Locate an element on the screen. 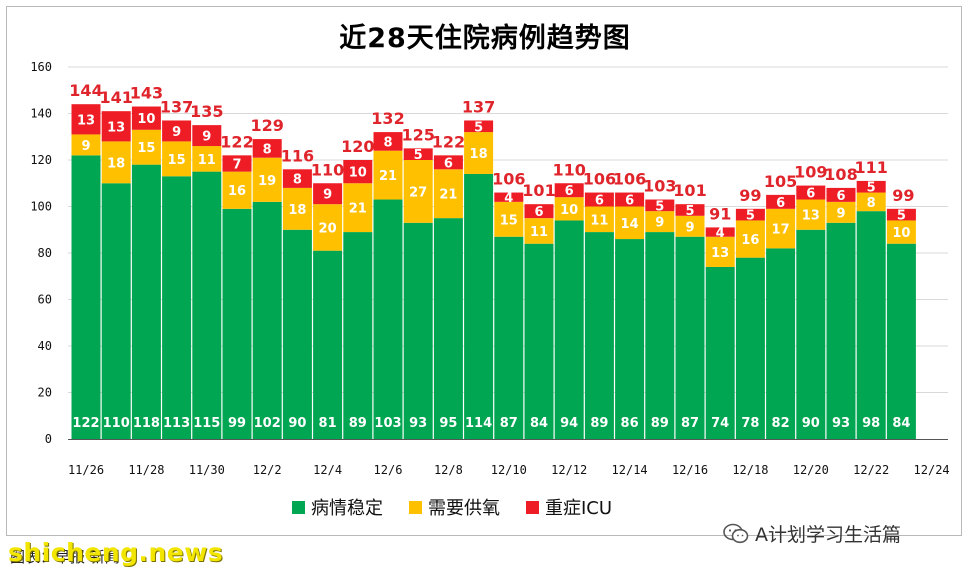 This screenshot has width=970, height=575. data-label-stable: 95 is located at coordinates (448, 423).